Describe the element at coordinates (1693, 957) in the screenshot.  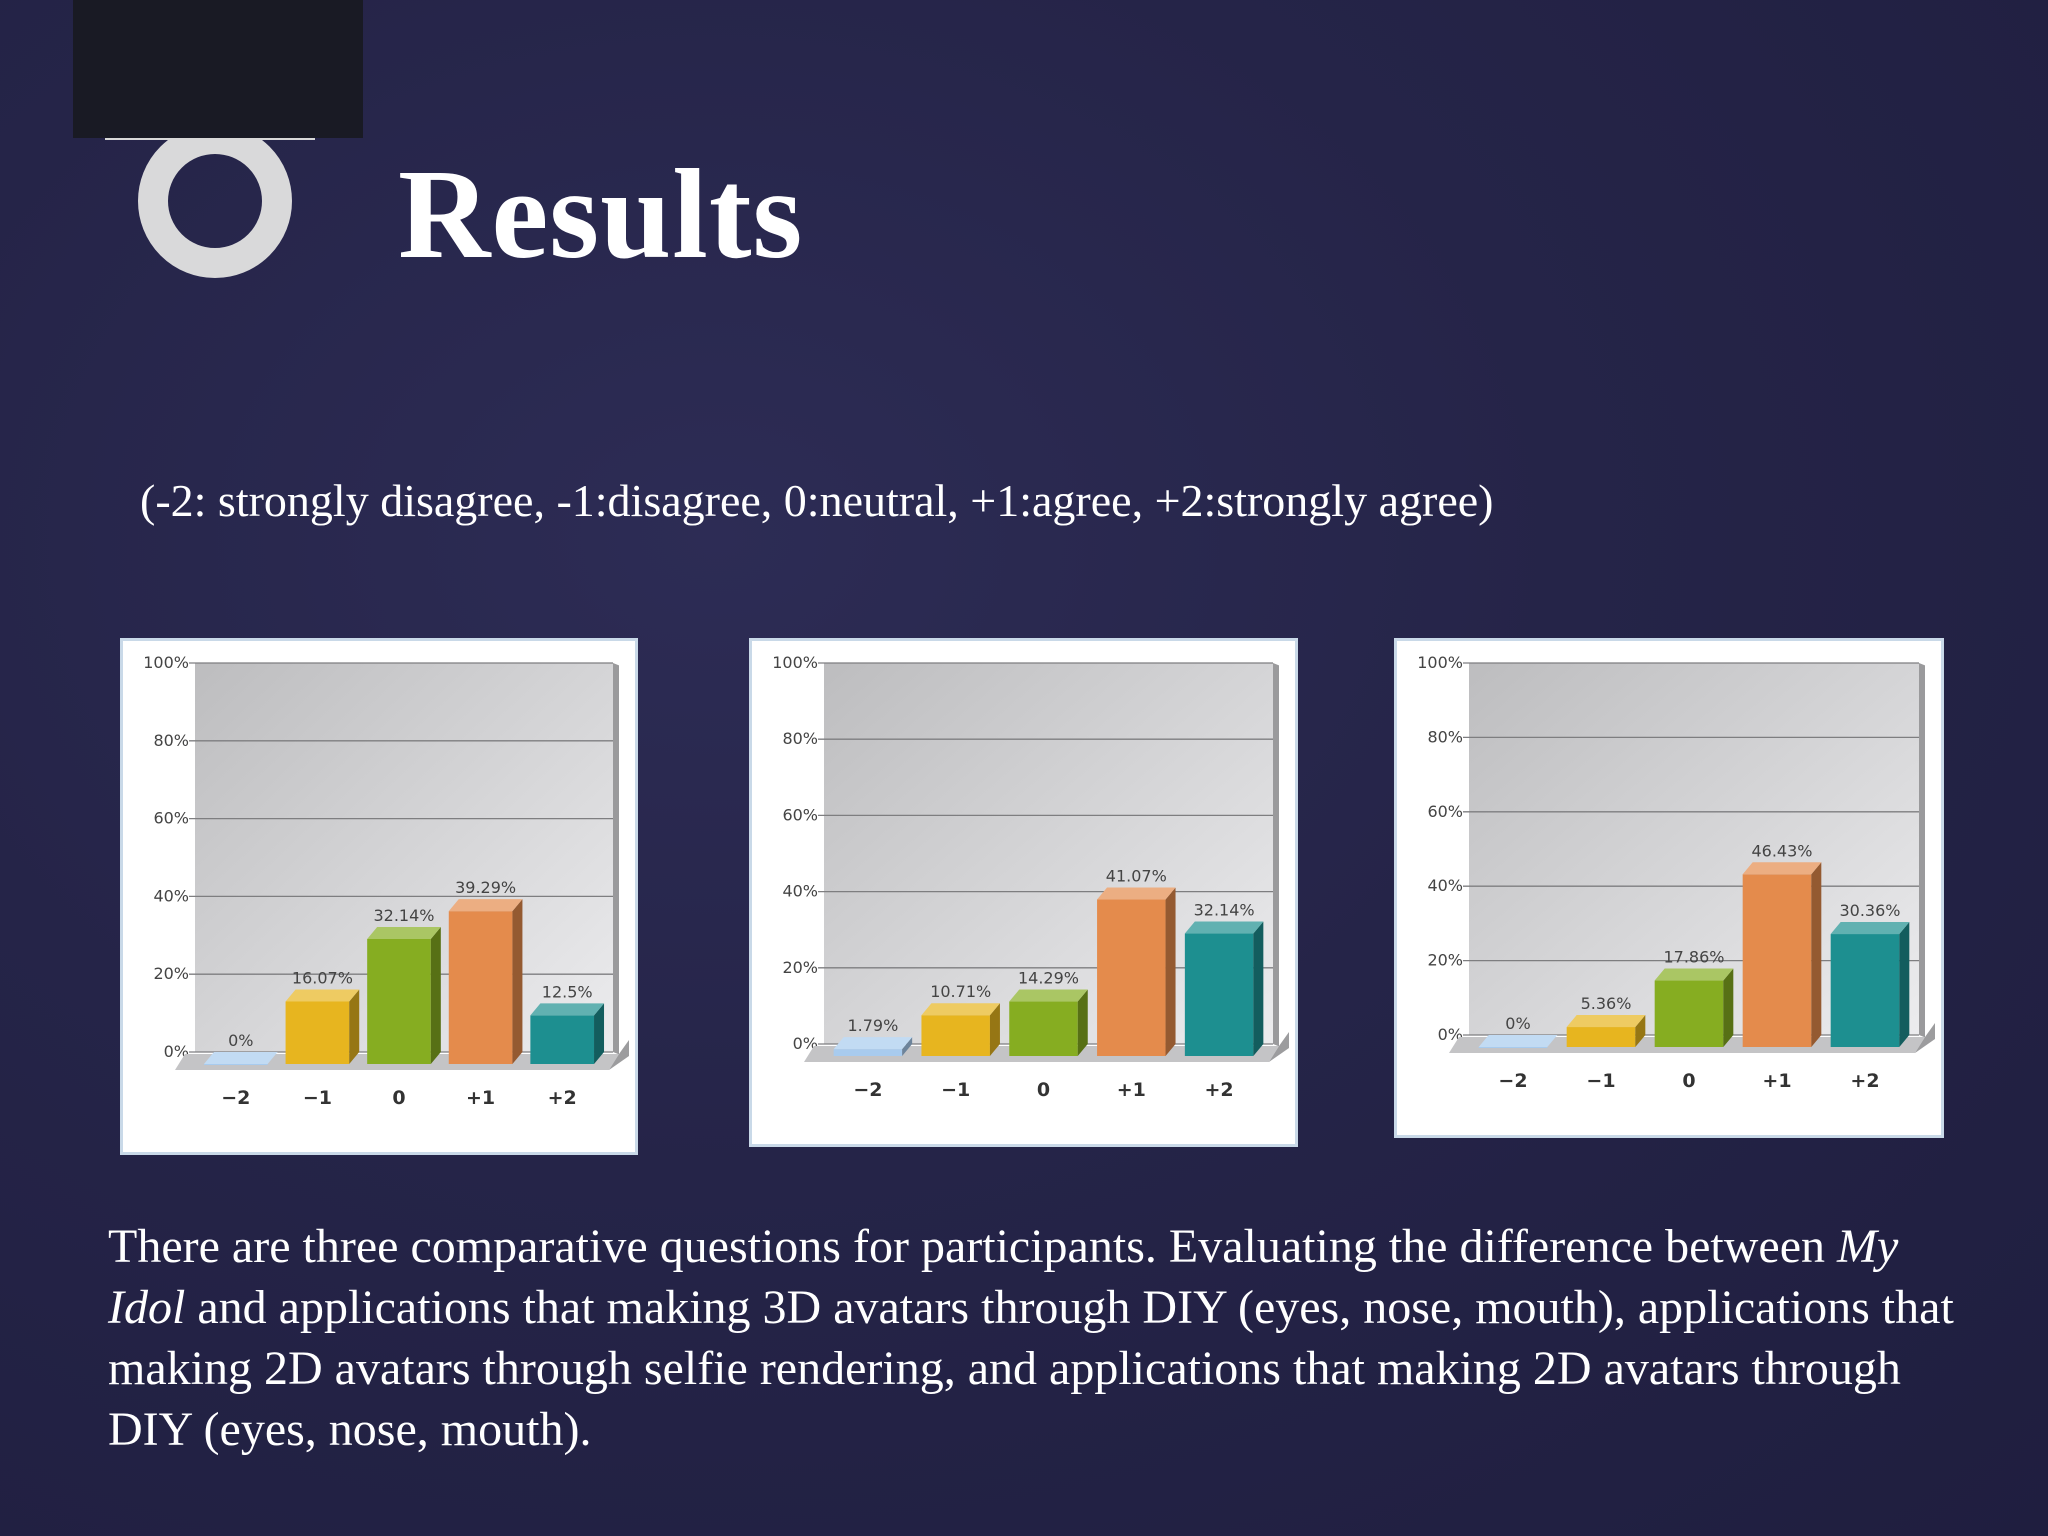
I see `bar-value-label: 17.86%` at that location.